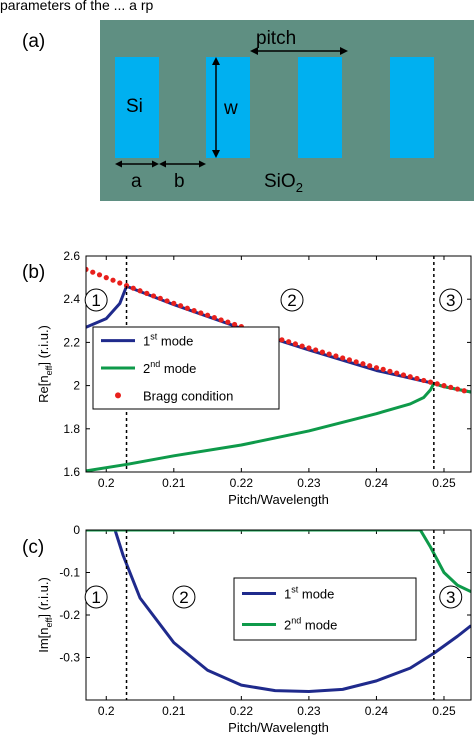 This screenshot has height=735, width=474. What do you see at coordinates (344, 51) in the screenshot?
I see `pitch-arrow-right-icon` at bounding box center [344, 51].